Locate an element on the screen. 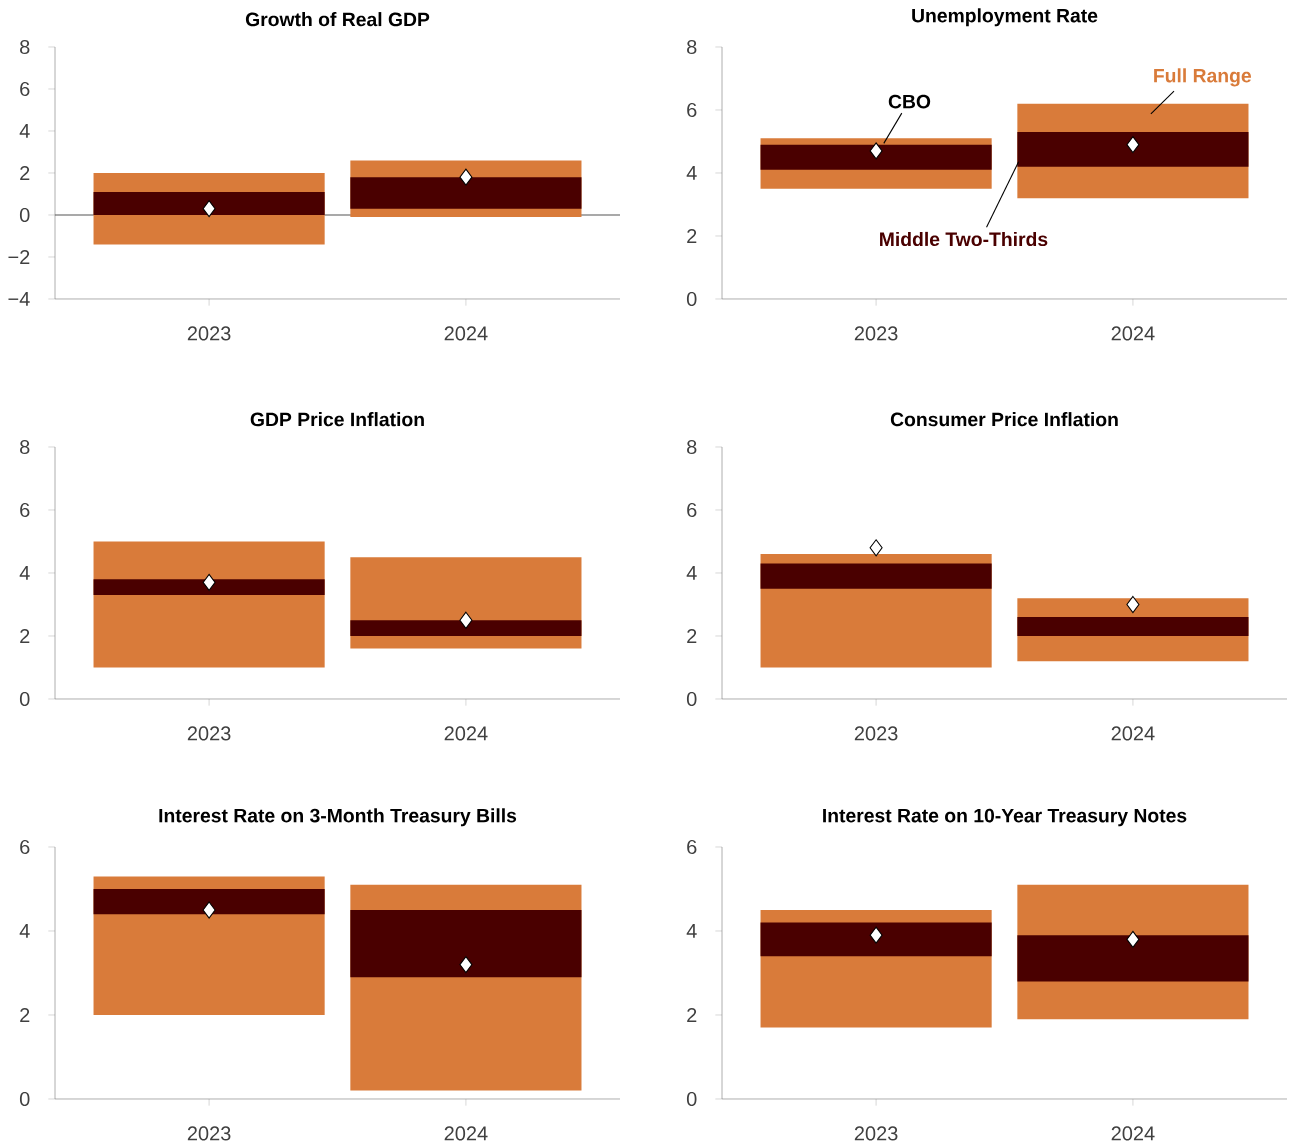  chart-title: Growth of Real GDP is located at coordinates (337, 19).